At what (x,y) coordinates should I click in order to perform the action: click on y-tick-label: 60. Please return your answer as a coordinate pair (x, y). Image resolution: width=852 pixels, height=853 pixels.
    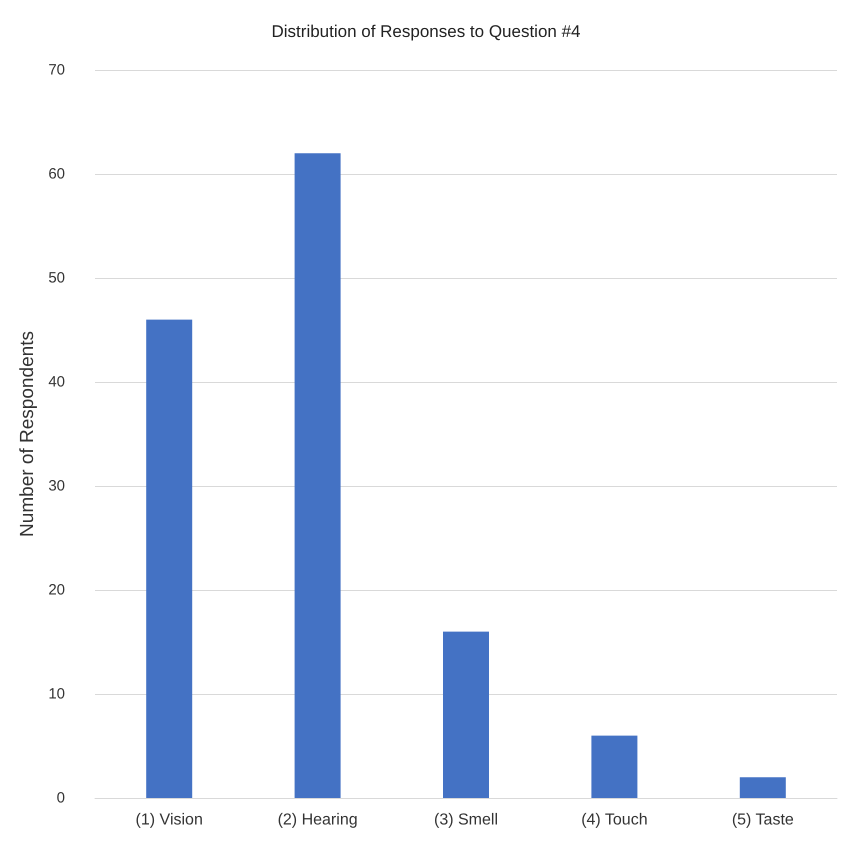
    Looking at the image, I should click on (56, 174).